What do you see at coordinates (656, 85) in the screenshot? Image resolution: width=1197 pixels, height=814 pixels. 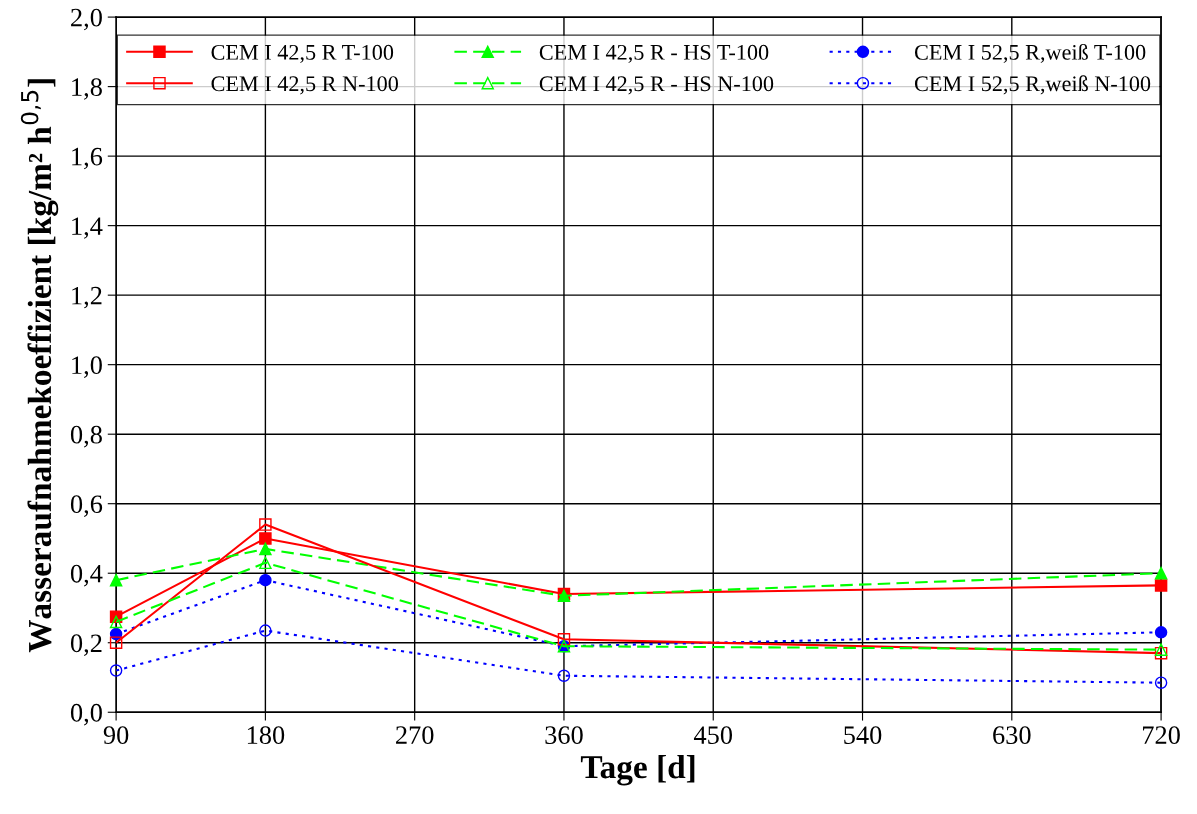 I see `legend-label: CEM I 42,5 R - HS N-100` at bounding box center [656, 85].